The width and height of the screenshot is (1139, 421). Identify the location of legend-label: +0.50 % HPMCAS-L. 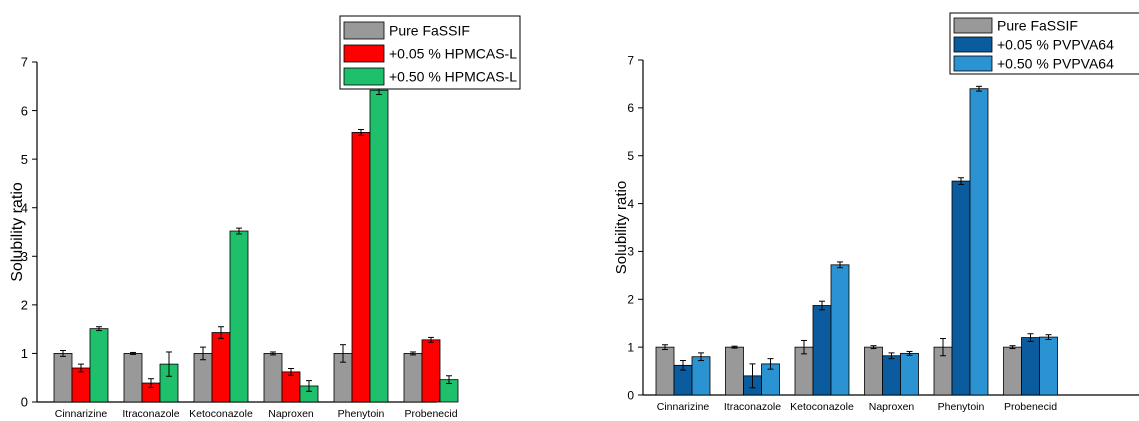
(453, 77).